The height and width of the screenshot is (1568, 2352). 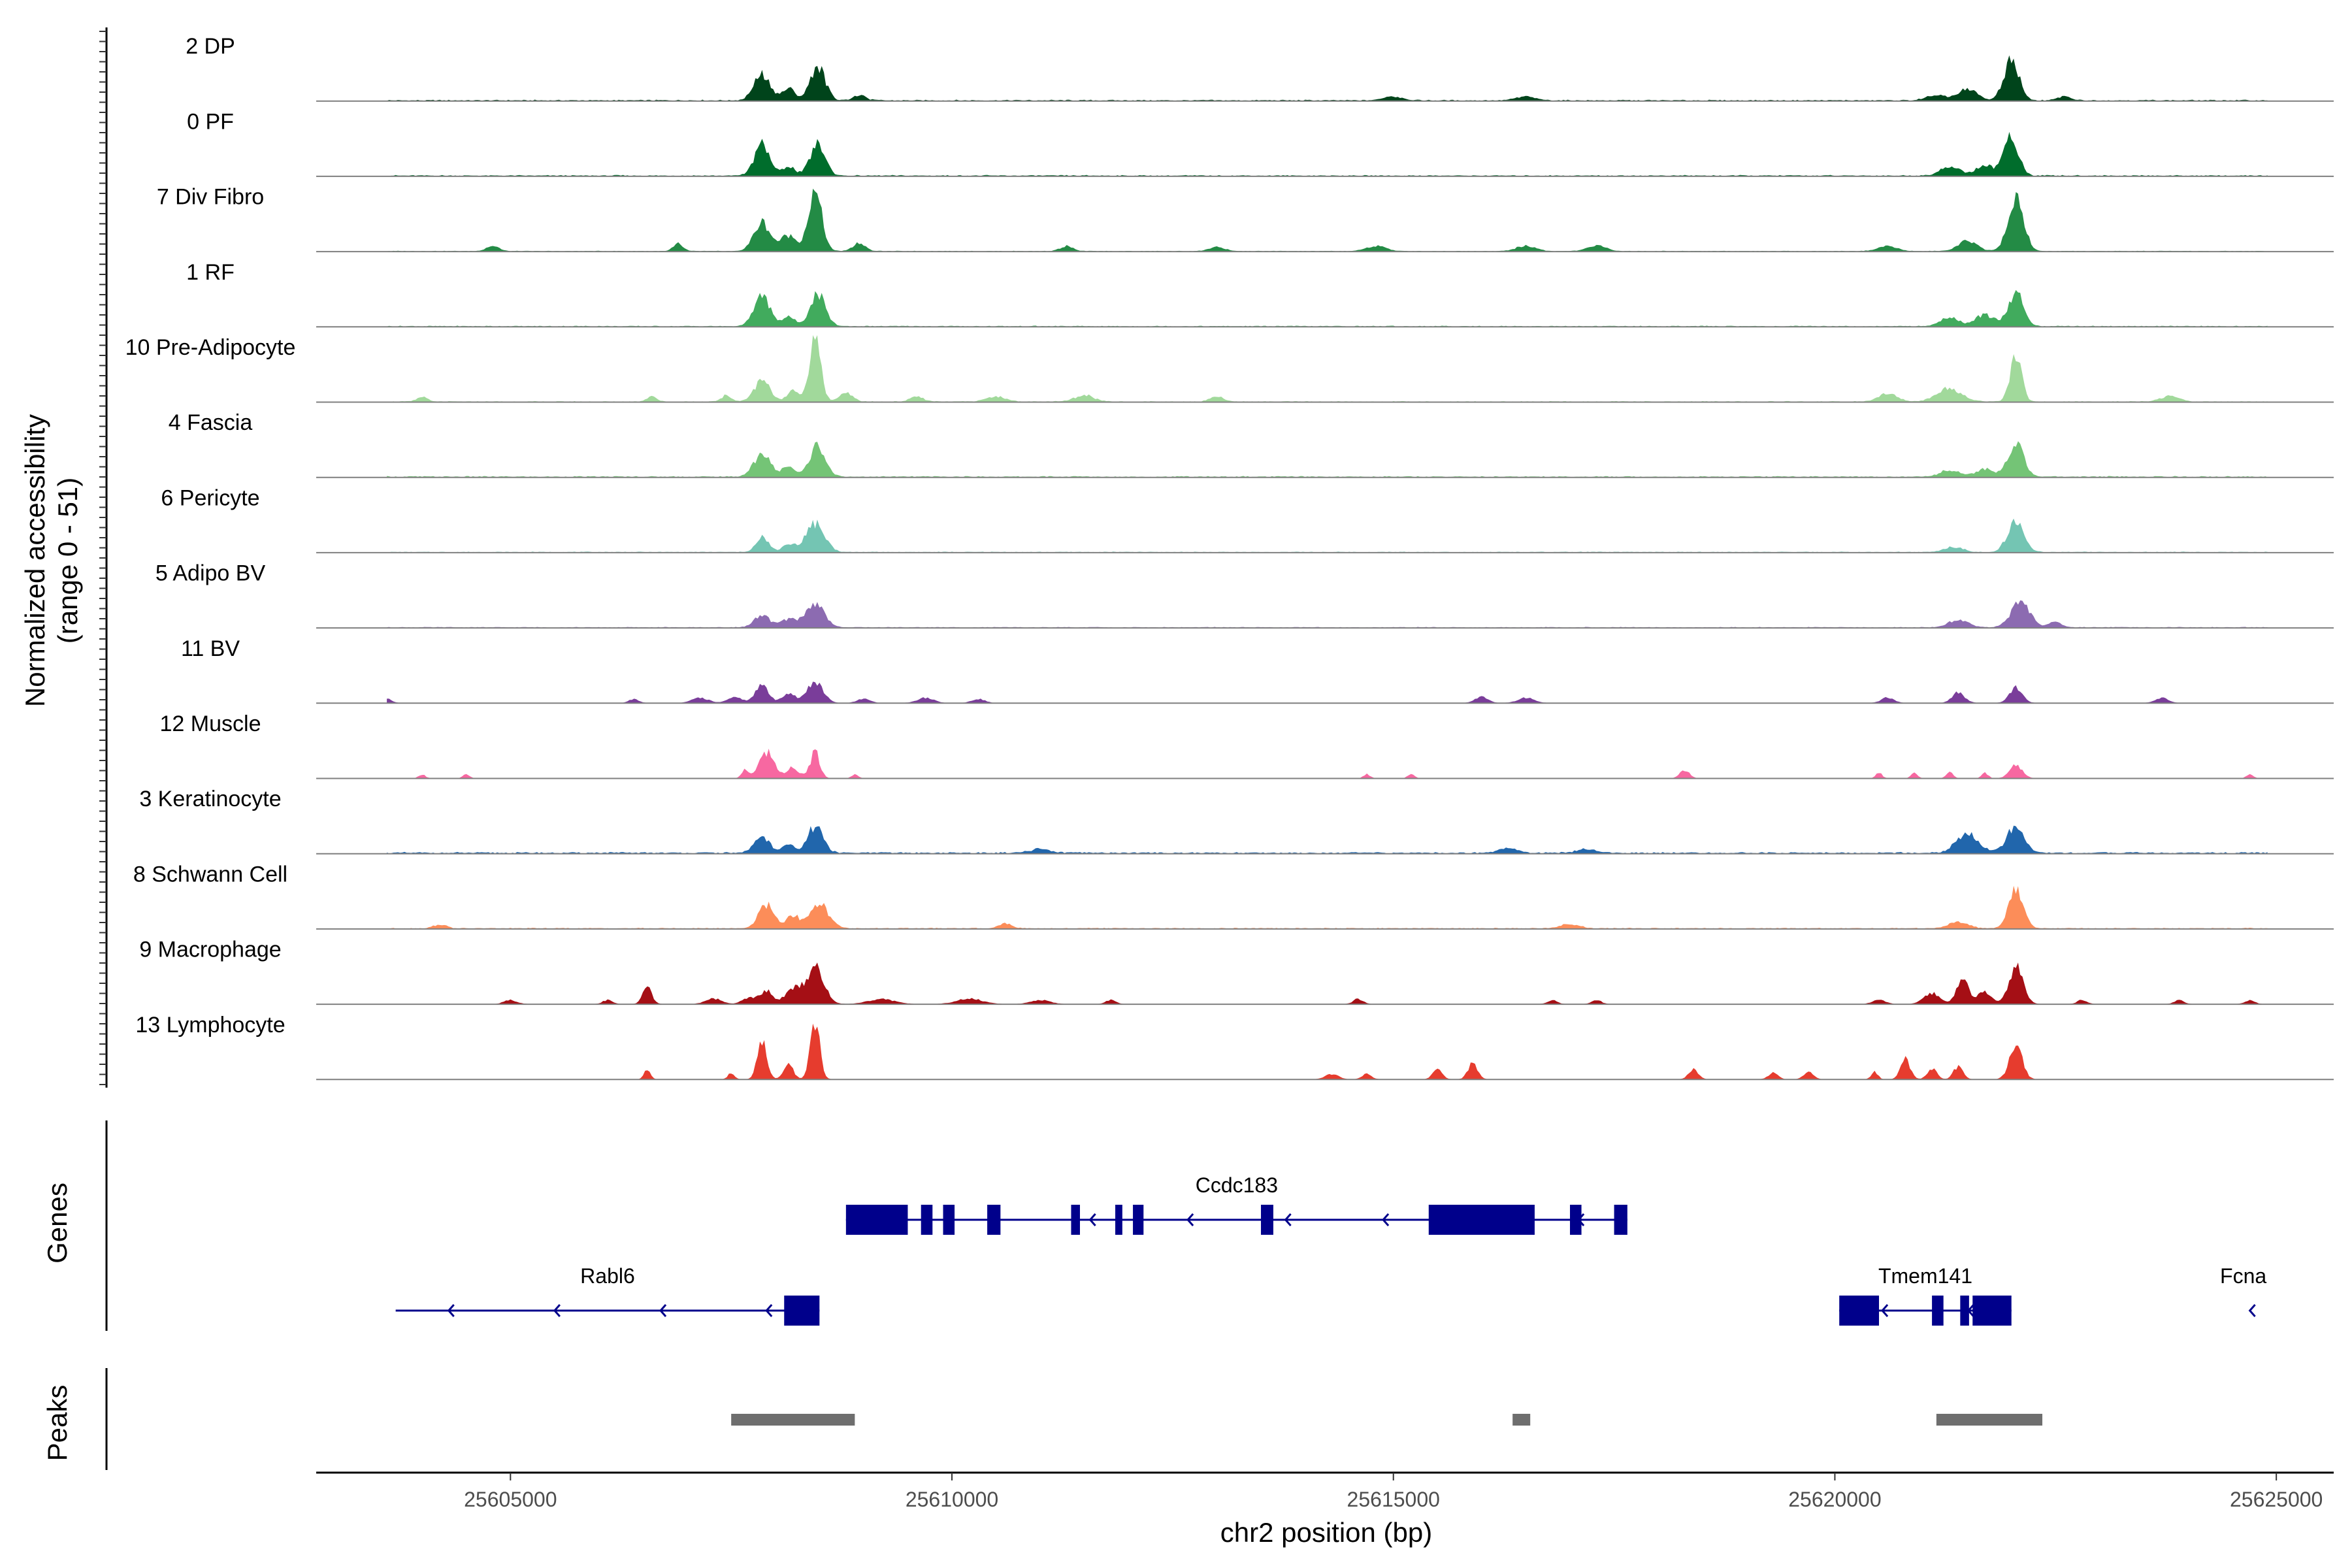 I want to click on track-12-muscle: 12 Muscle, so click(x=1247, y=745).